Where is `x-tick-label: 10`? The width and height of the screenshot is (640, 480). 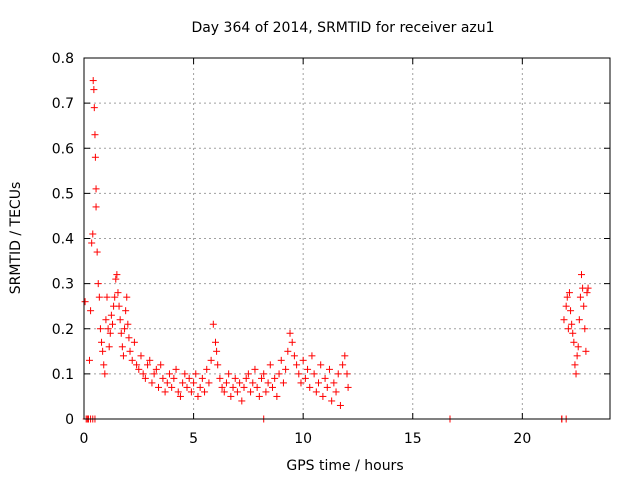
x-tick-label: 10 is located at coordinates (303, 439).